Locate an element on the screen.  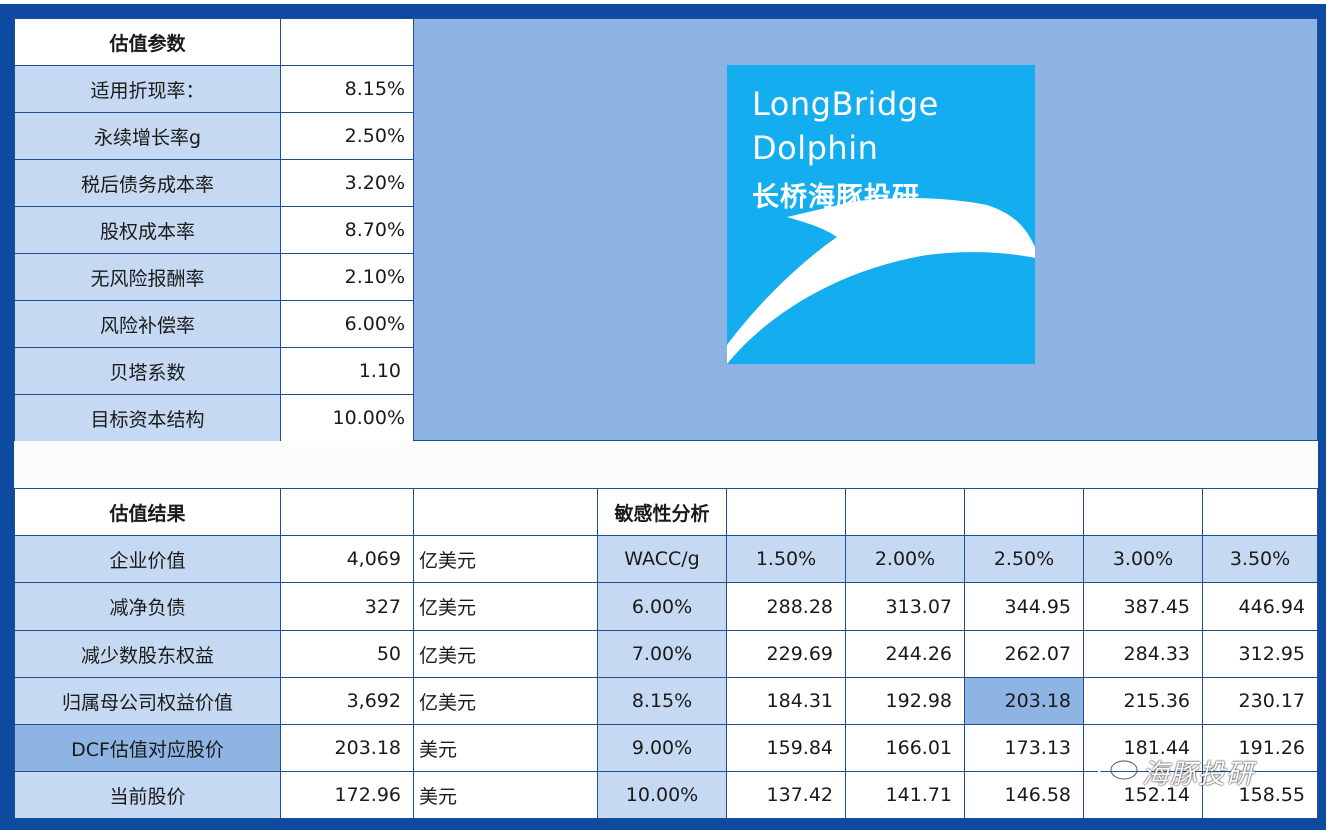
logo-line1: LongBridge is located at coordinates (845, 104).